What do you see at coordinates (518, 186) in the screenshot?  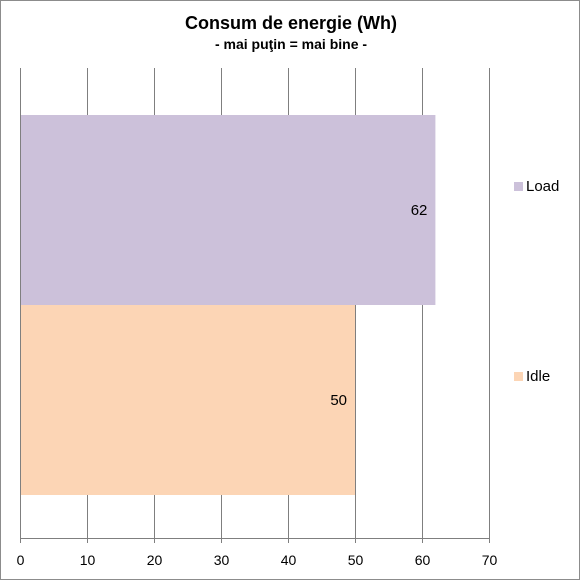 I see `legend-swatch-load` at bounding box center [518, 186].